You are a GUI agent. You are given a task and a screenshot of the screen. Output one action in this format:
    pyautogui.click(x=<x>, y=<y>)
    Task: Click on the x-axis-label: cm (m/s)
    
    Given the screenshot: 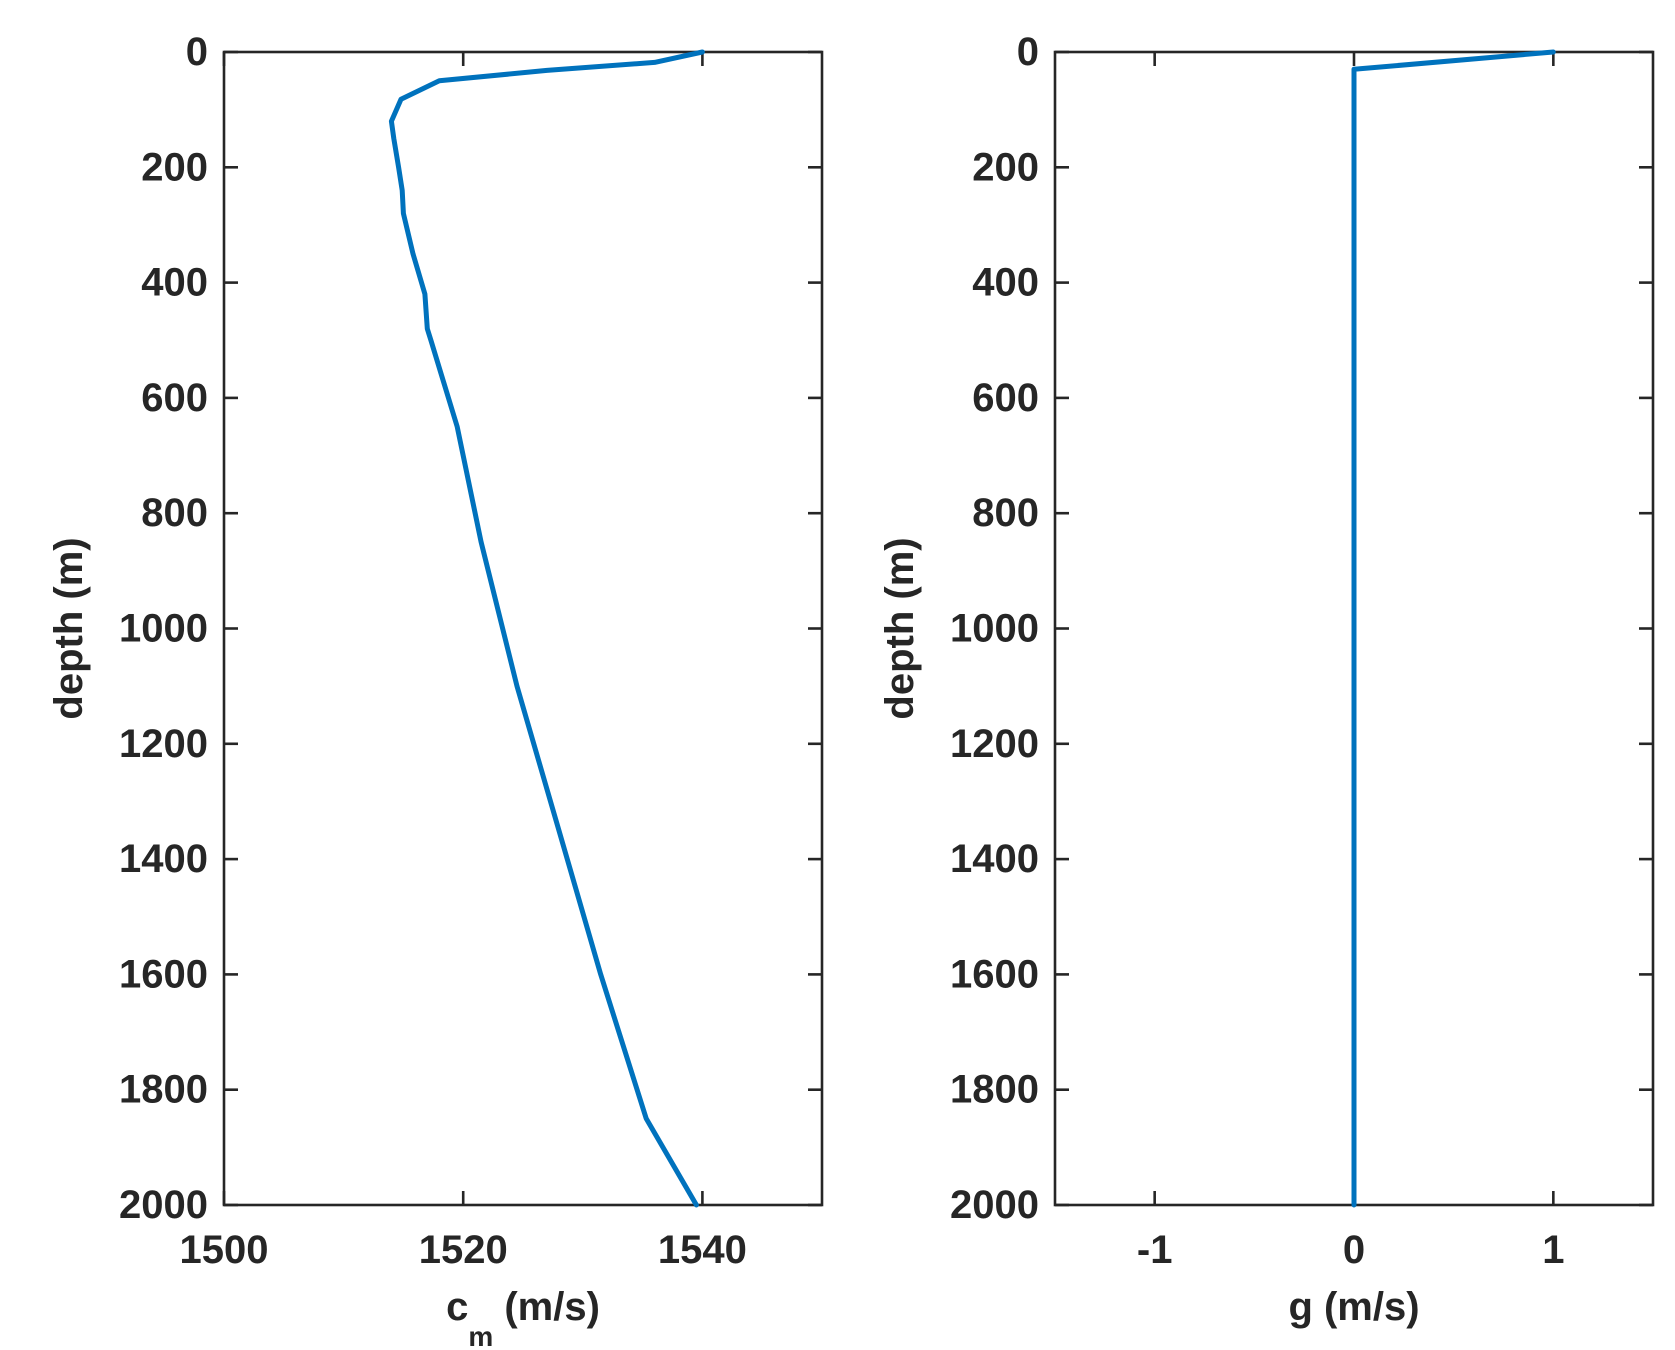 What is the action you would take?
    pyautogui.click(x=523, y=1317)
    